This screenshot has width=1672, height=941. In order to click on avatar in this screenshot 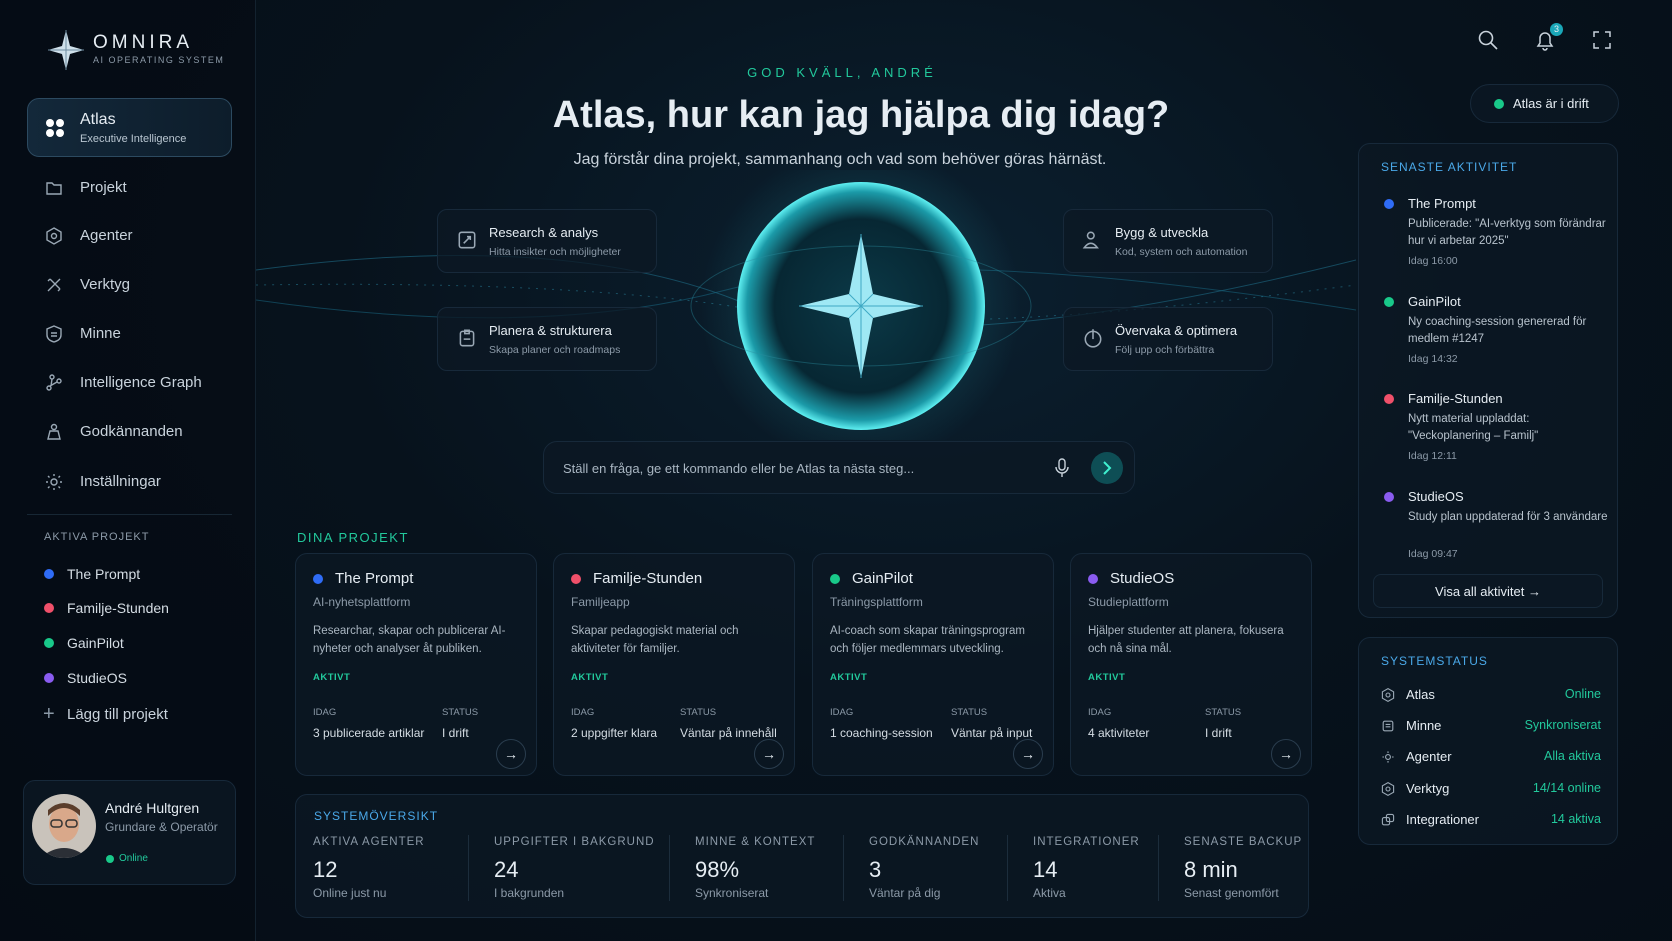, I will do `click(64, 826)`.